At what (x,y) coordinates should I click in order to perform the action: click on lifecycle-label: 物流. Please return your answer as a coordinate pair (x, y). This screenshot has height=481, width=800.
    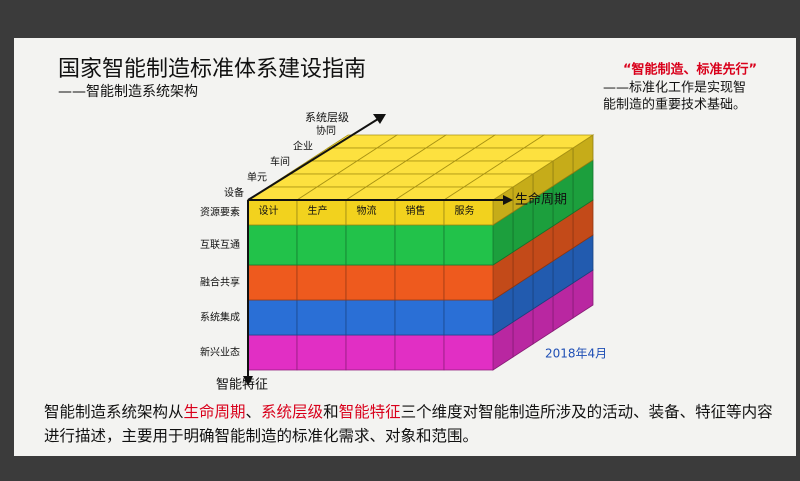
    Looking at the image, I should click on (367, 210).